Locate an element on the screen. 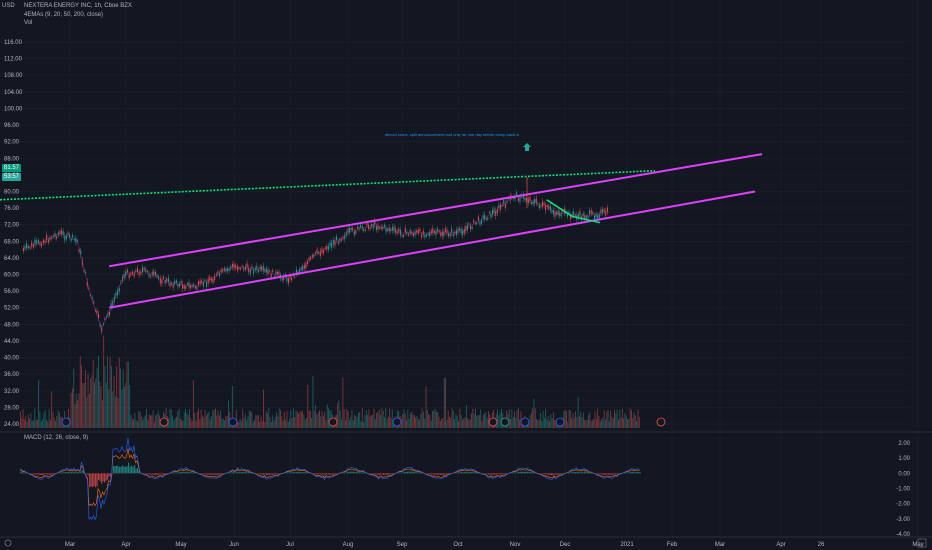  price-tick-label: 76.00 is located at coordinates (12, 209).